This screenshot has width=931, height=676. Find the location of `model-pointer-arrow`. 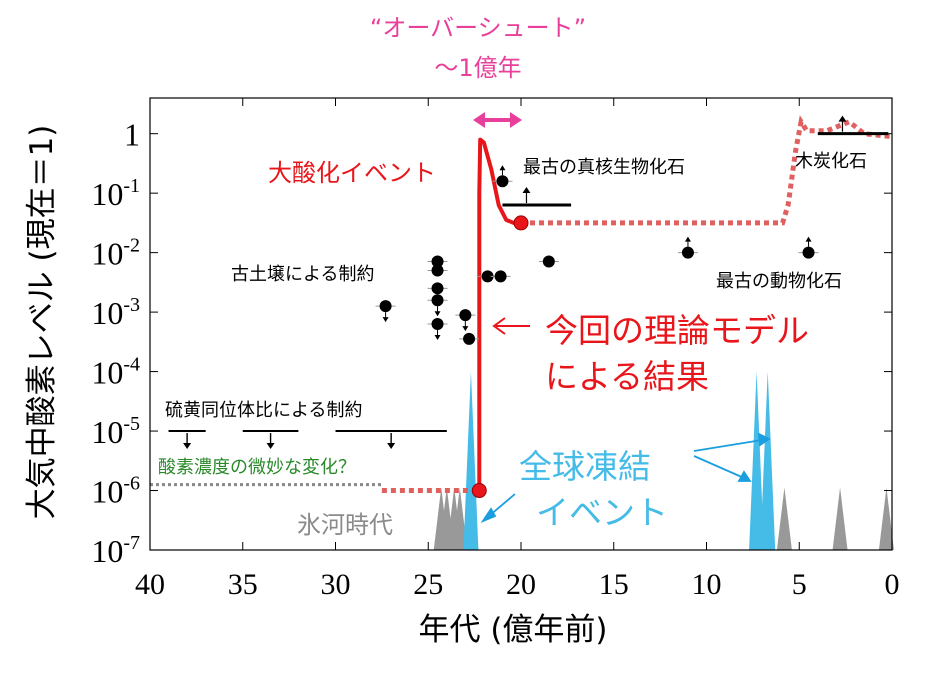

model-pointer-arrow is located at coordinates (511, 326).